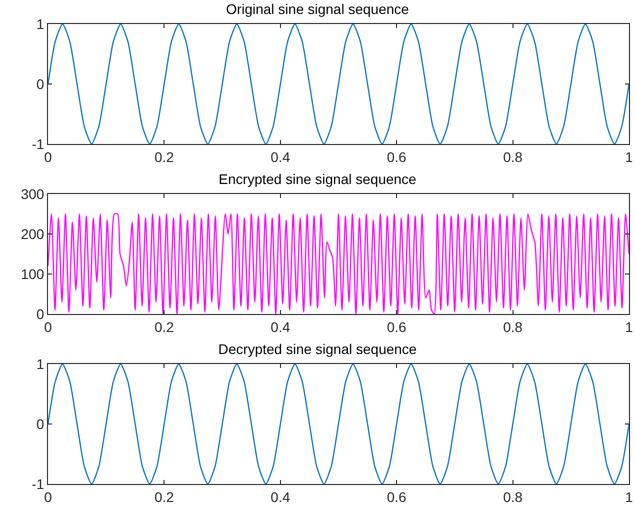  Describe the element at coordinates (317, 179) in the screenshot. I see `chart-title: Encrypted sine signal sequence` at that location.